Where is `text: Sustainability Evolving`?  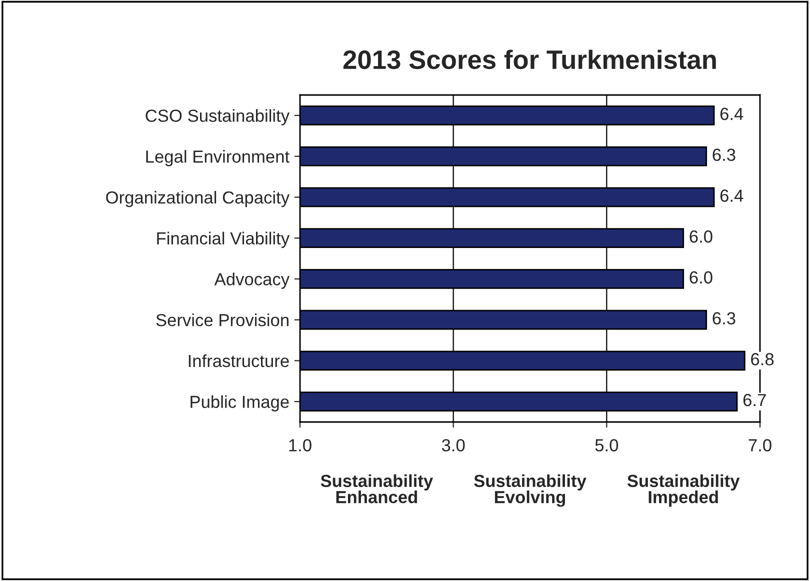
text: Sustainability Evolving is located at coordinates (530, 490).